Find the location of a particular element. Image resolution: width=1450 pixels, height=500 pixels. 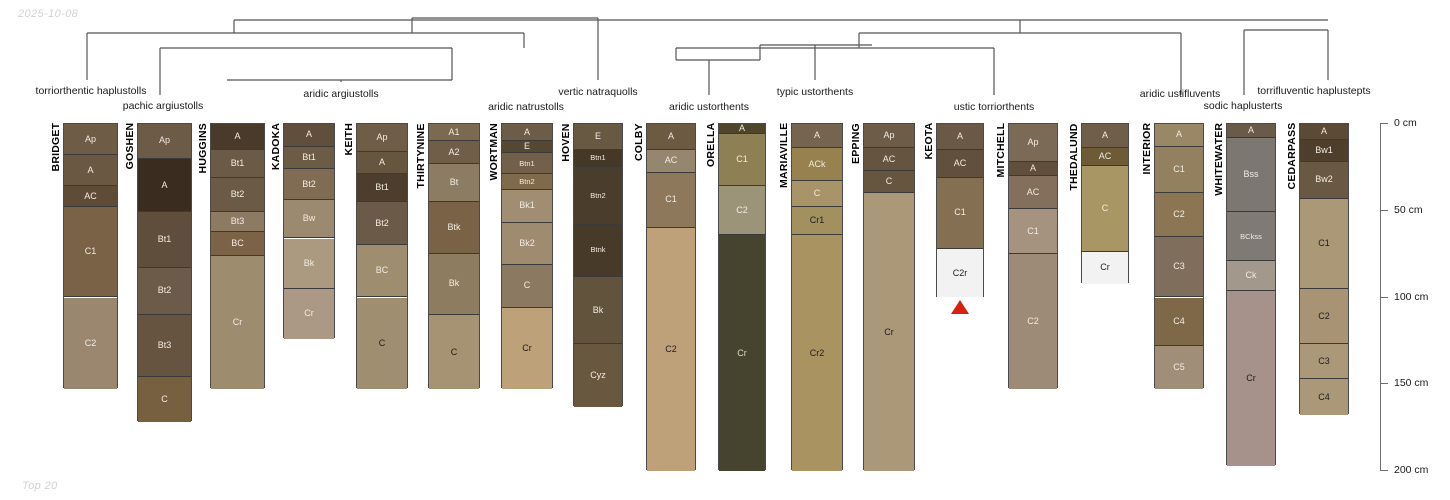

soil-horizon: Bw2 is located at coordinates (1324, 180).